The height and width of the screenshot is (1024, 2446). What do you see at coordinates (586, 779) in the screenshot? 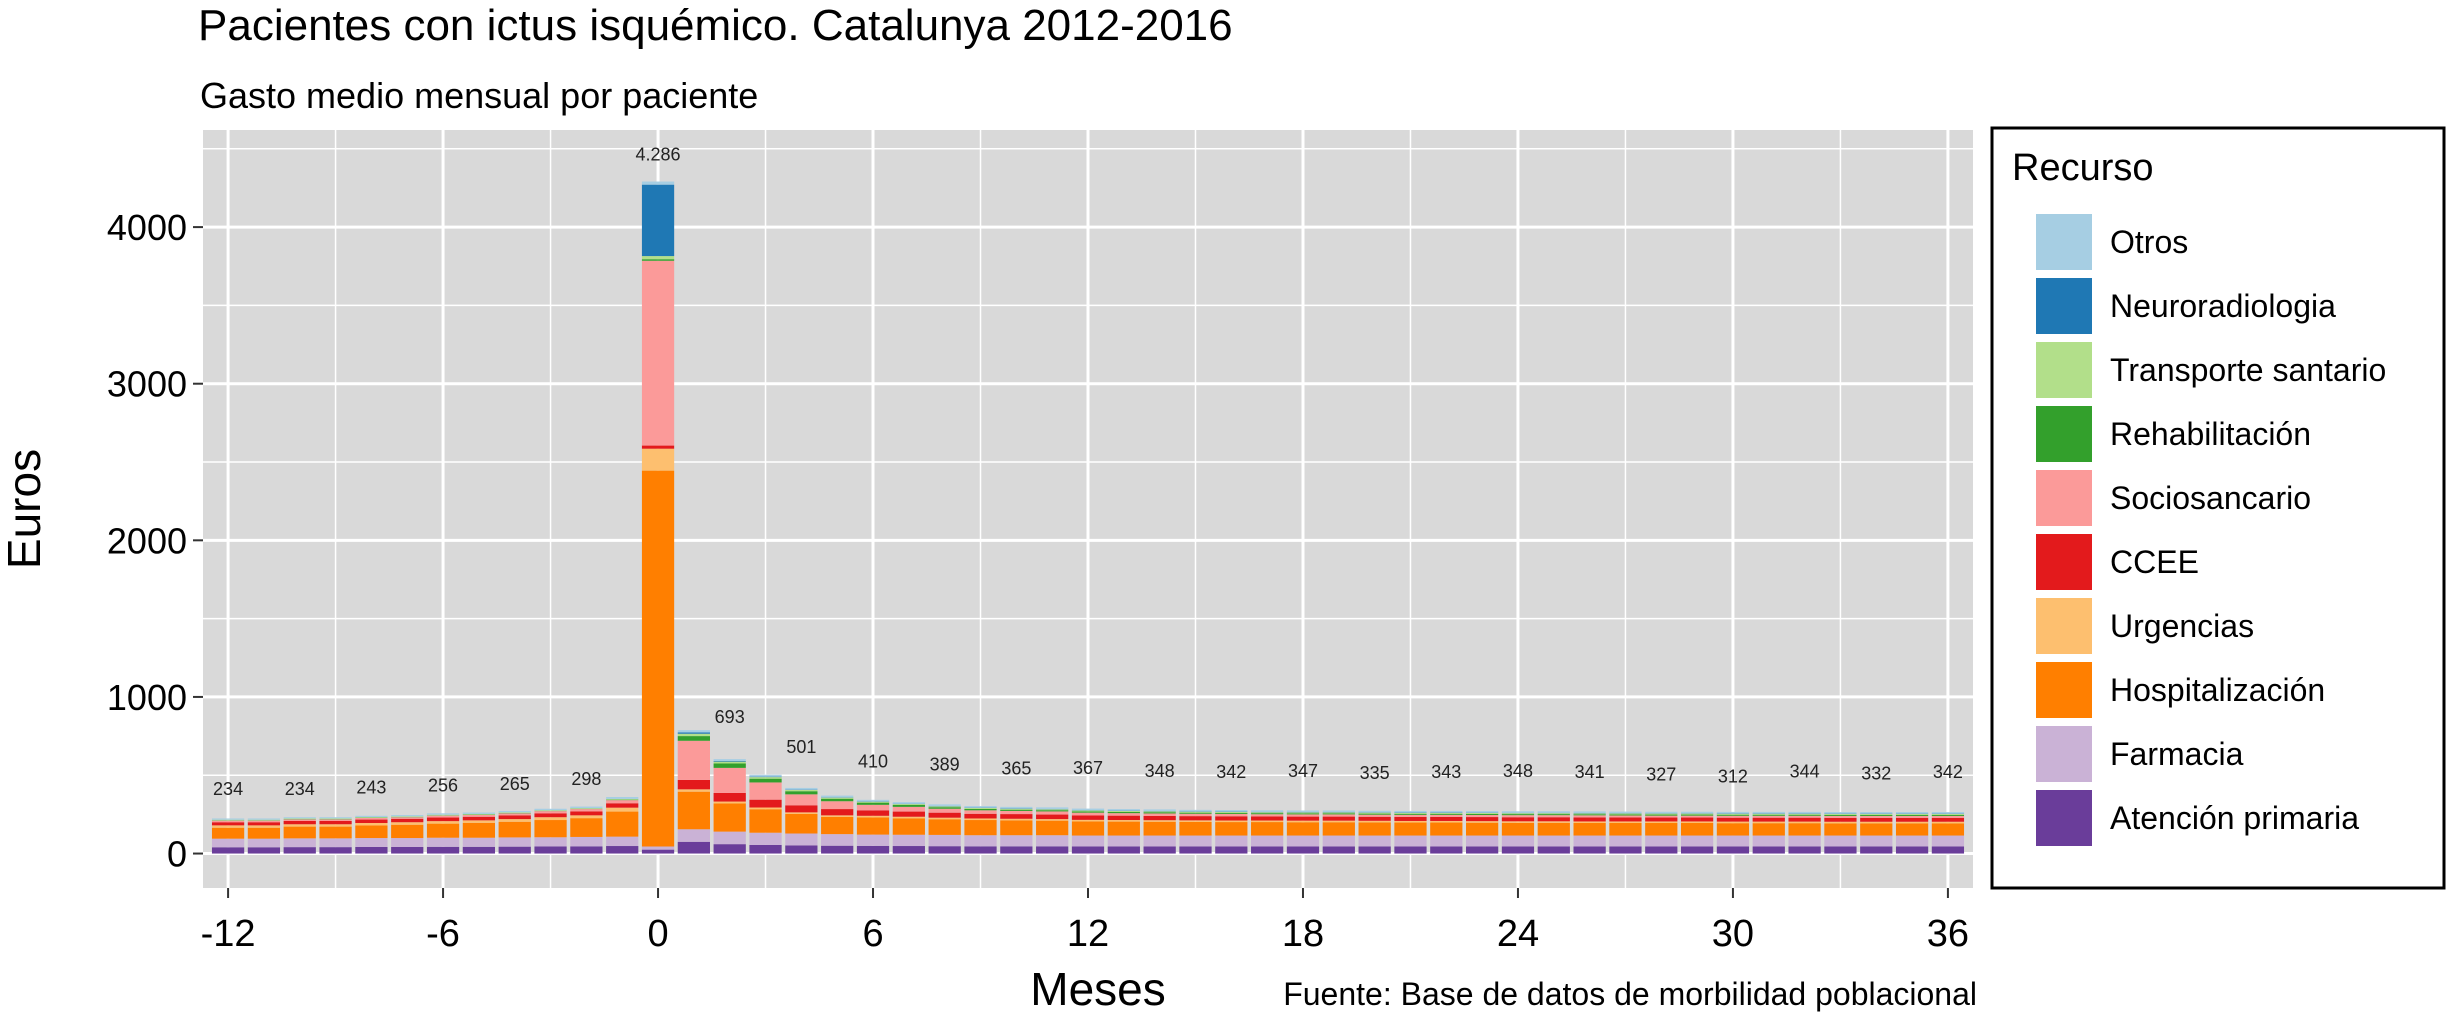
I see `total-label: 298` at bounding box center [586, 779].